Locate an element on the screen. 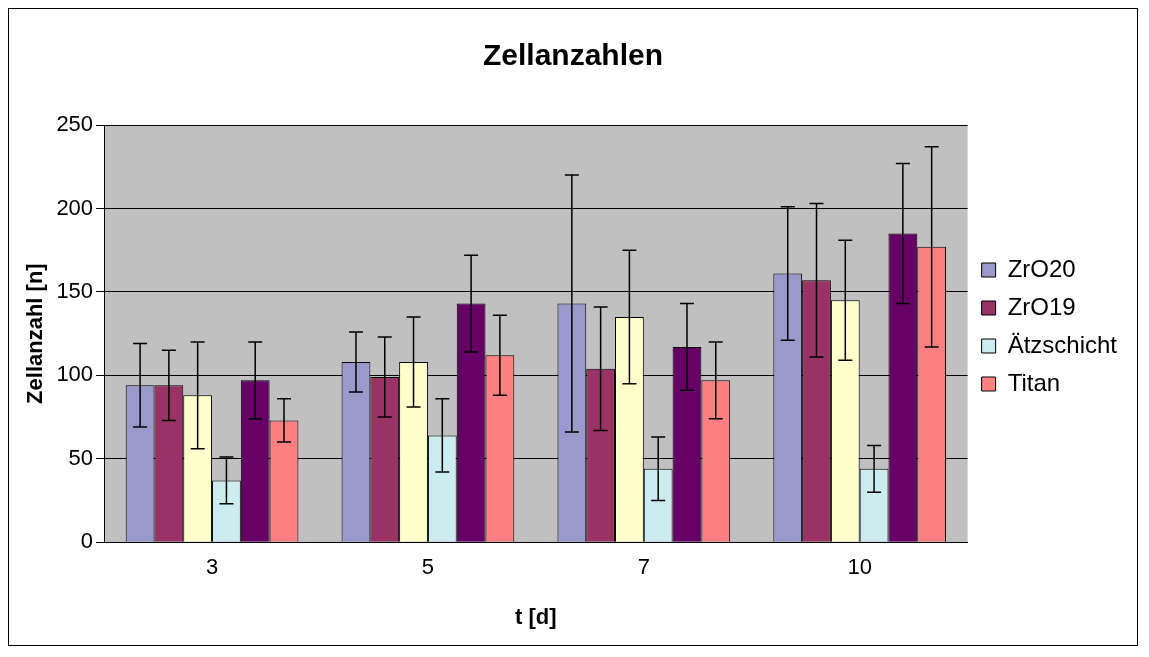 The height and width of the screenshot is (657, 1149). y-axis-title: Zellanzahl [n] is located at coordinates (35, 333).